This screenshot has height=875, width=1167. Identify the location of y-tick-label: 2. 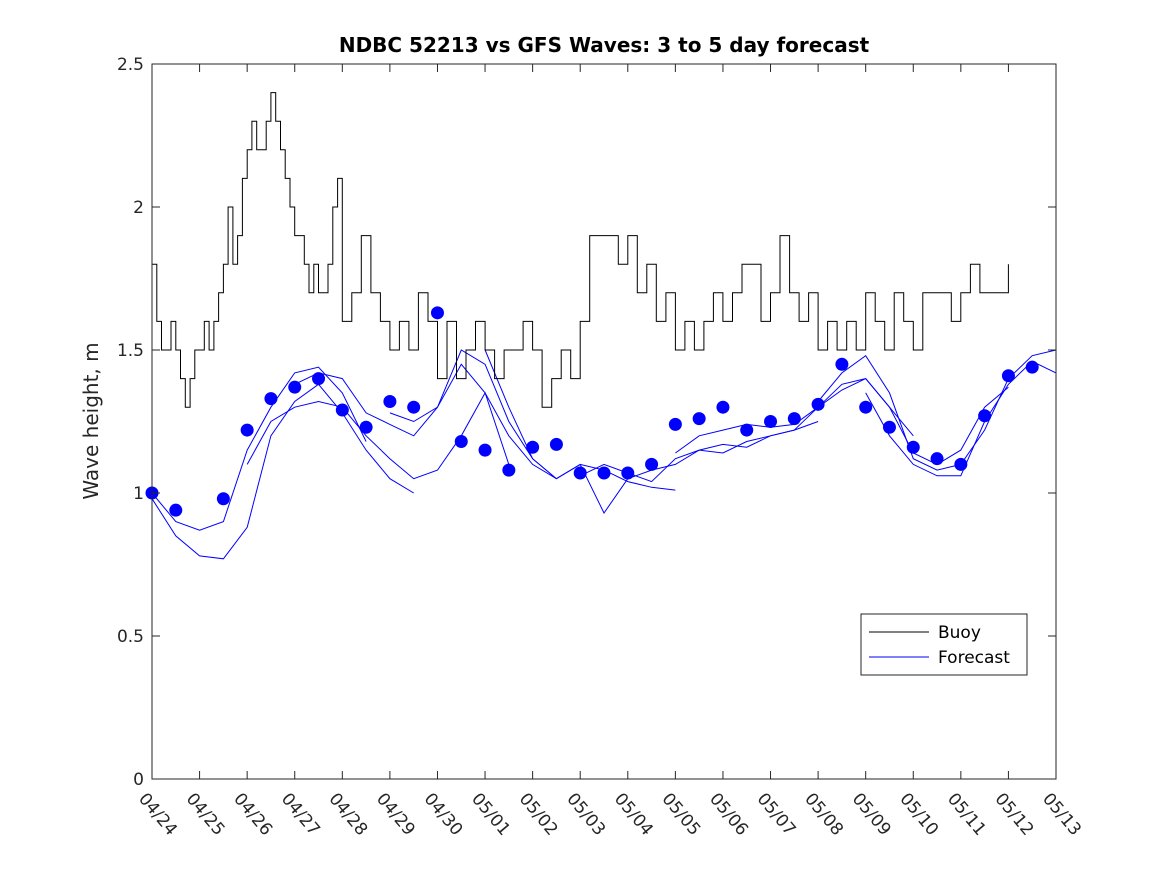
(138, 208).